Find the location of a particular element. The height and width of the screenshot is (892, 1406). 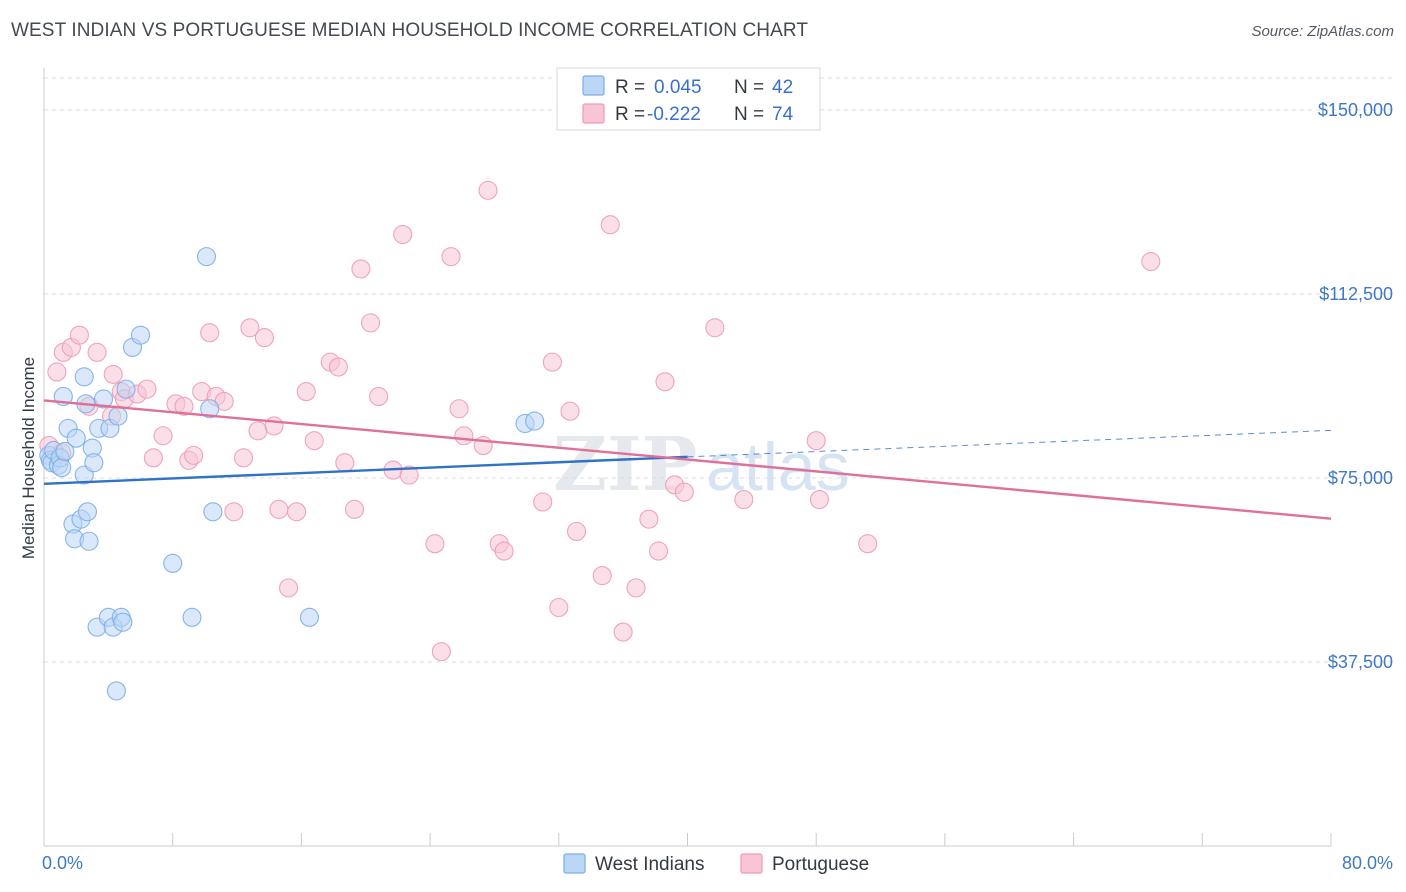

legend-n-label-portuguese: N = is located at coordinates (749, 114).